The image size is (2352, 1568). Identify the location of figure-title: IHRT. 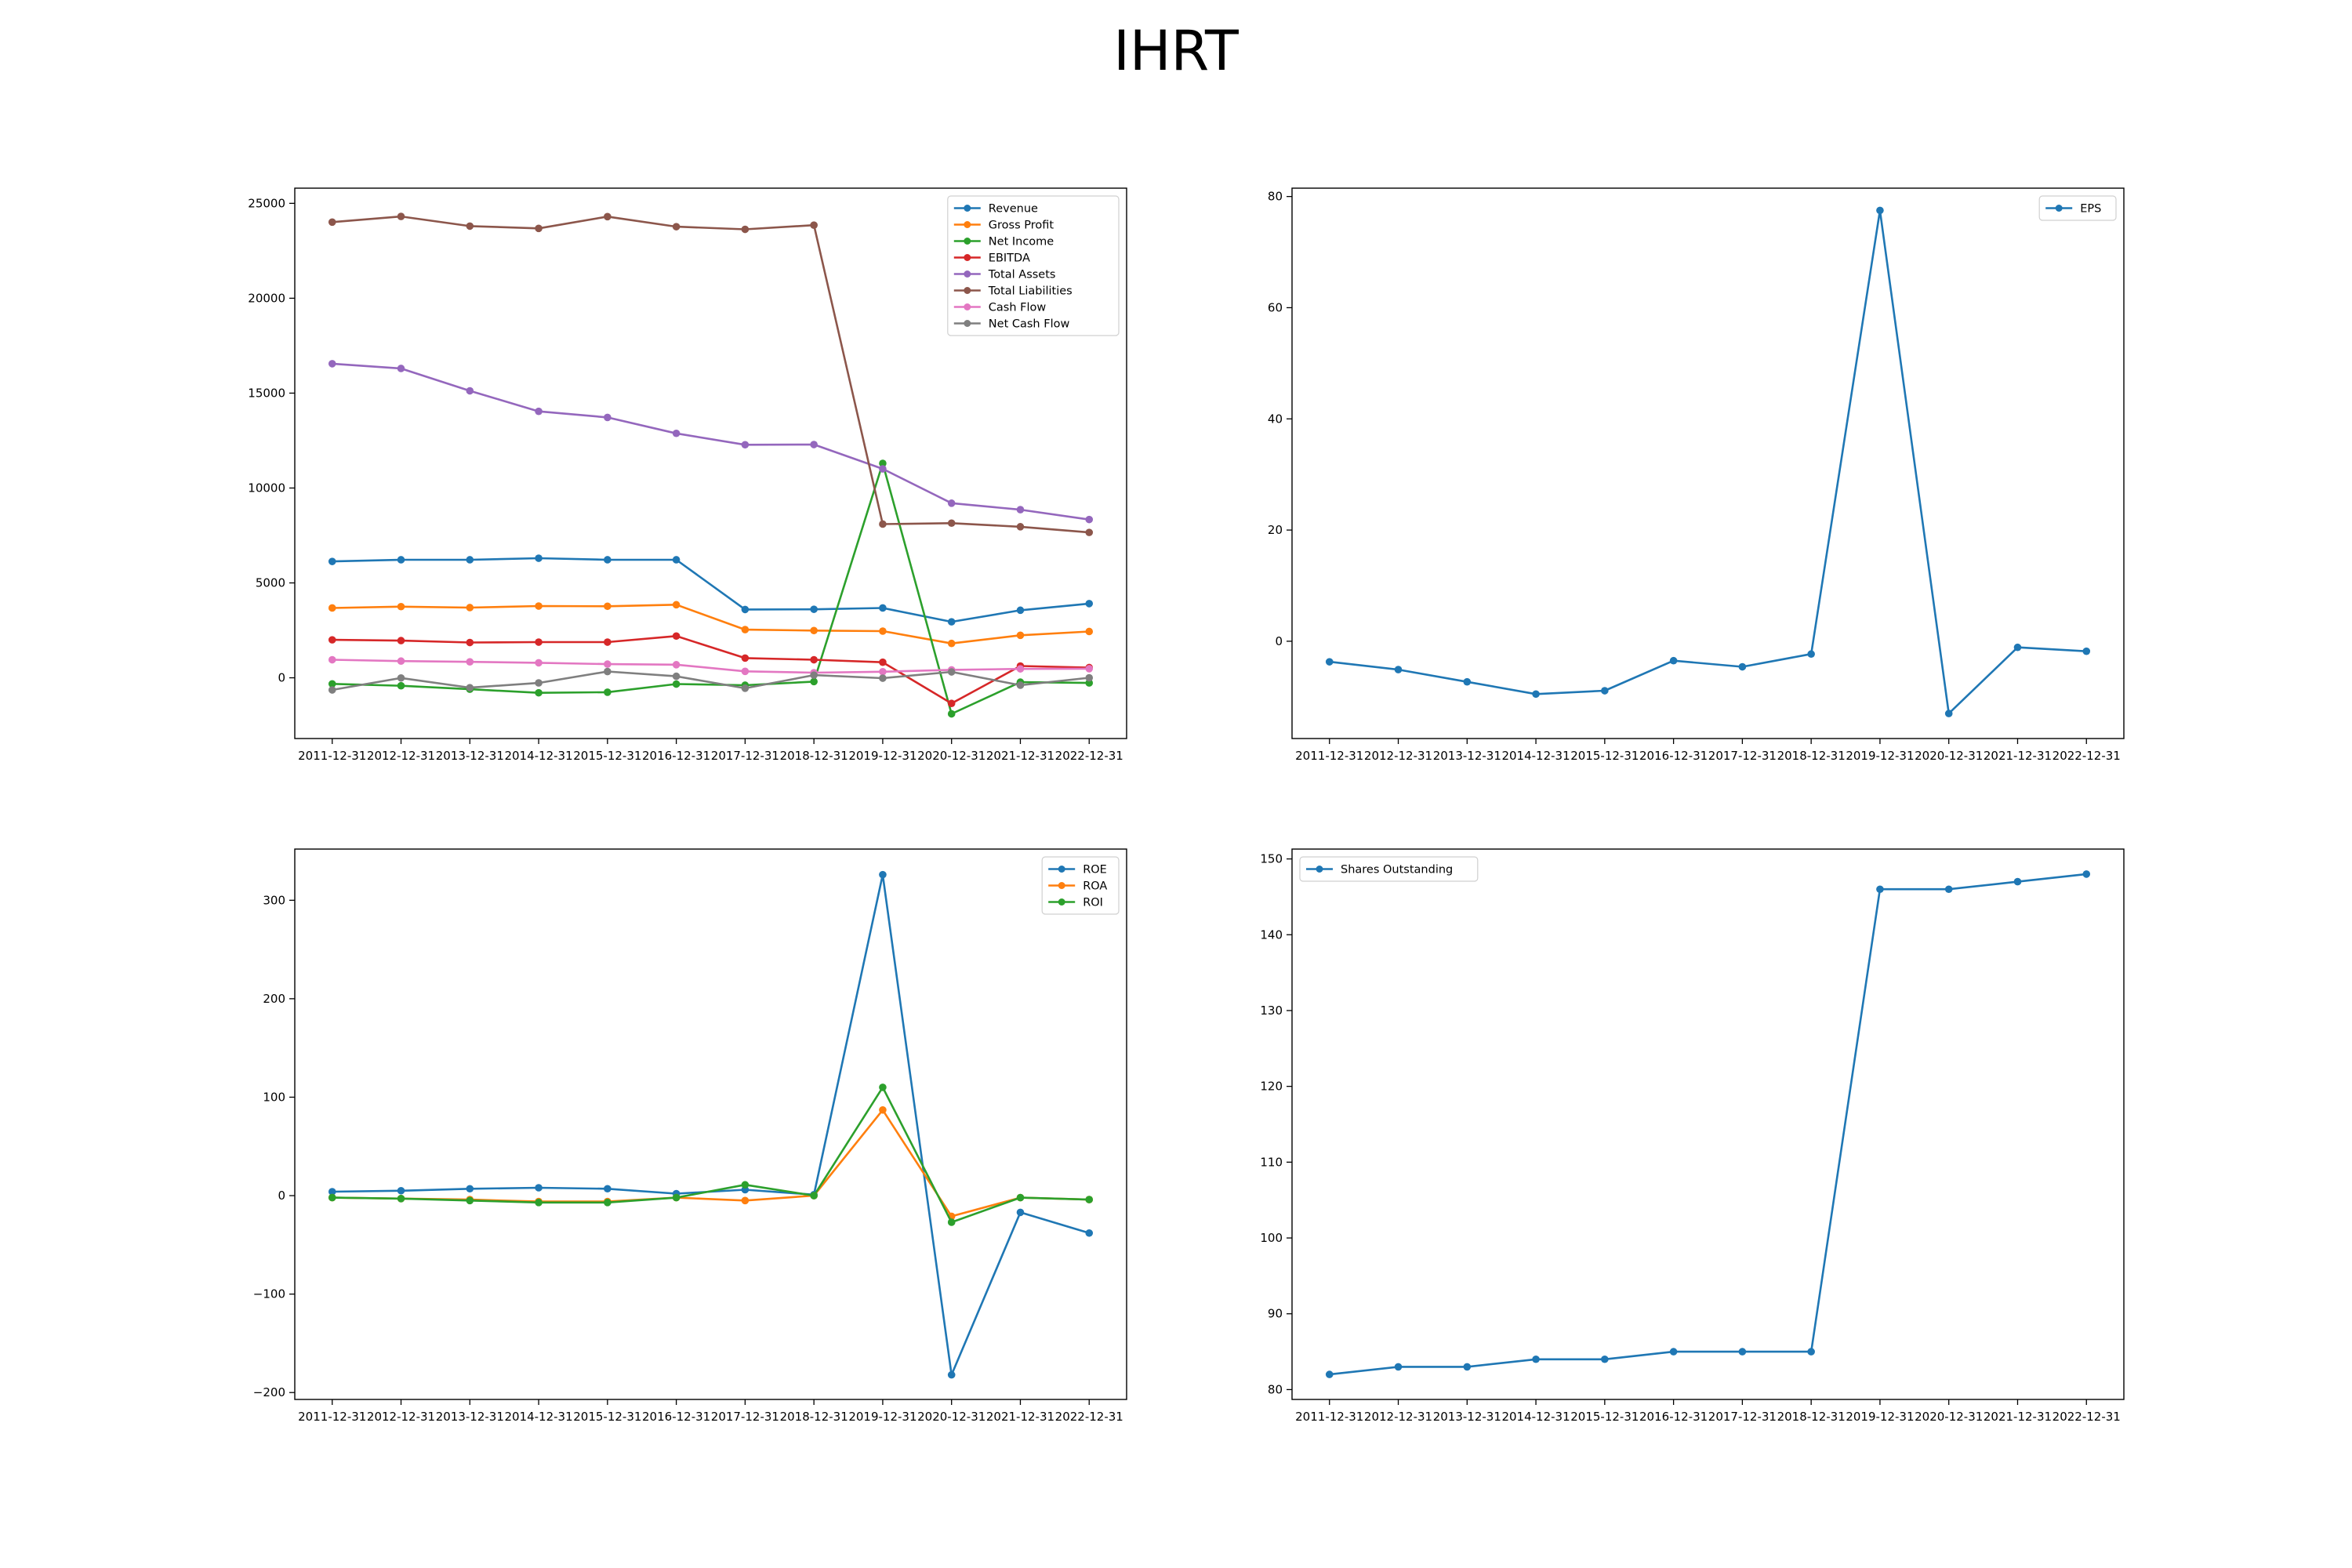
(1176, 51).